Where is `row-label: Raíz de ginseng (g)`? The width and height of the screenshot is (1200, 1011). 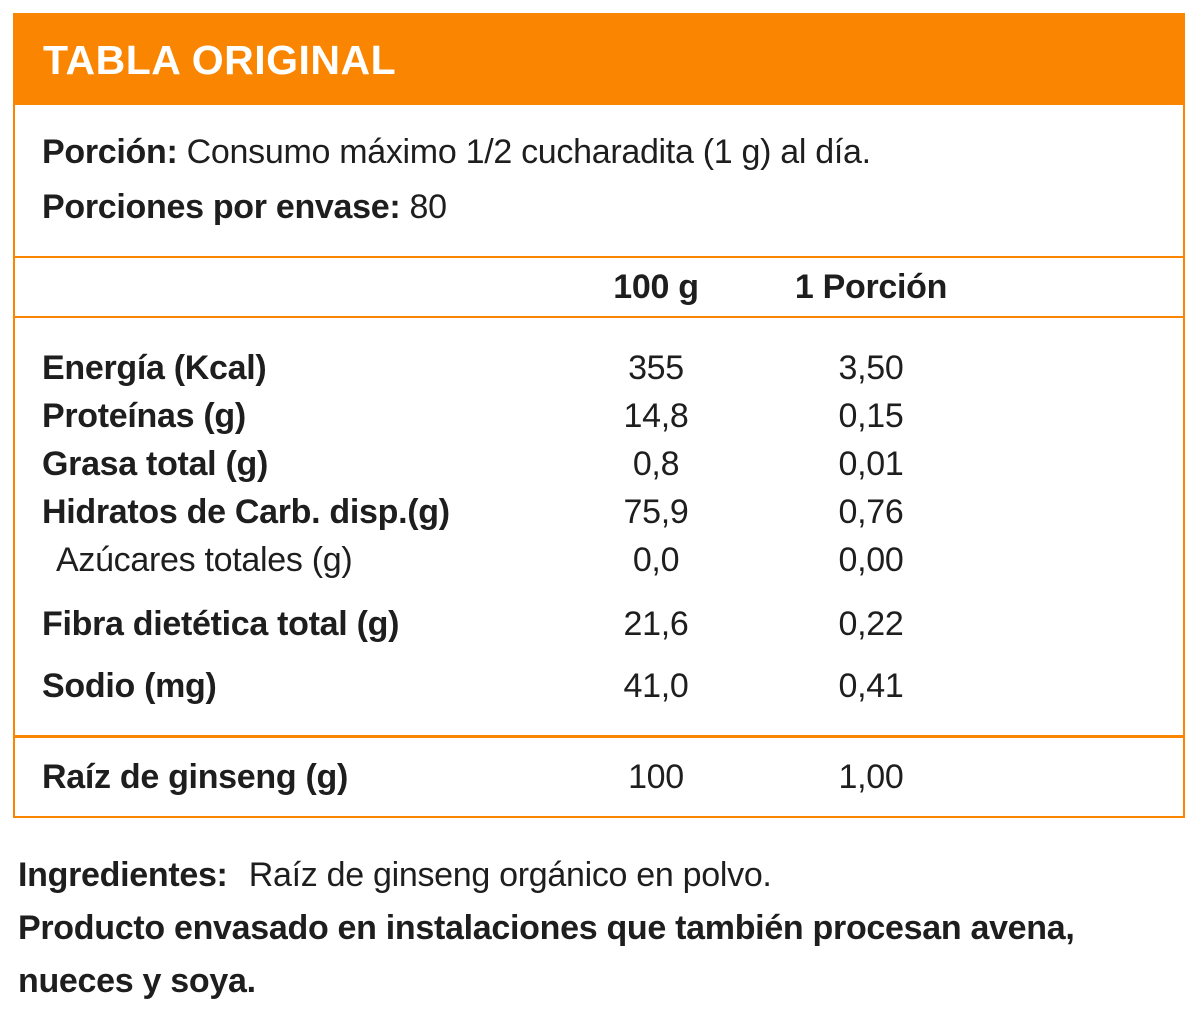
row-label: Raíz de ginseng (g) is located at coordinates (195, 776).